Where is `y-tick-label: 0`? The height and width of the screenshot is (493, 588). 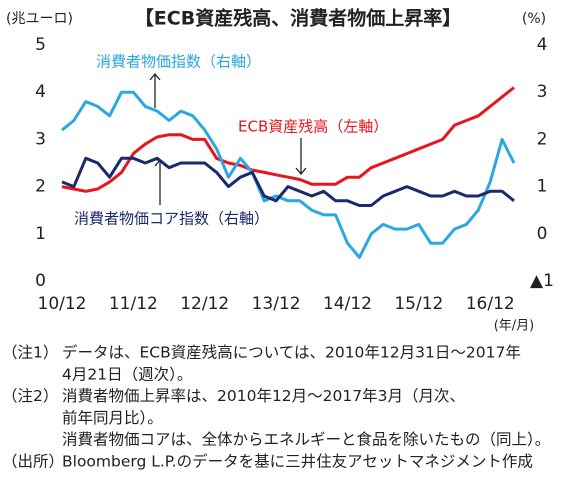 y-tick-label: 0 is located at coordinates (40, 281).